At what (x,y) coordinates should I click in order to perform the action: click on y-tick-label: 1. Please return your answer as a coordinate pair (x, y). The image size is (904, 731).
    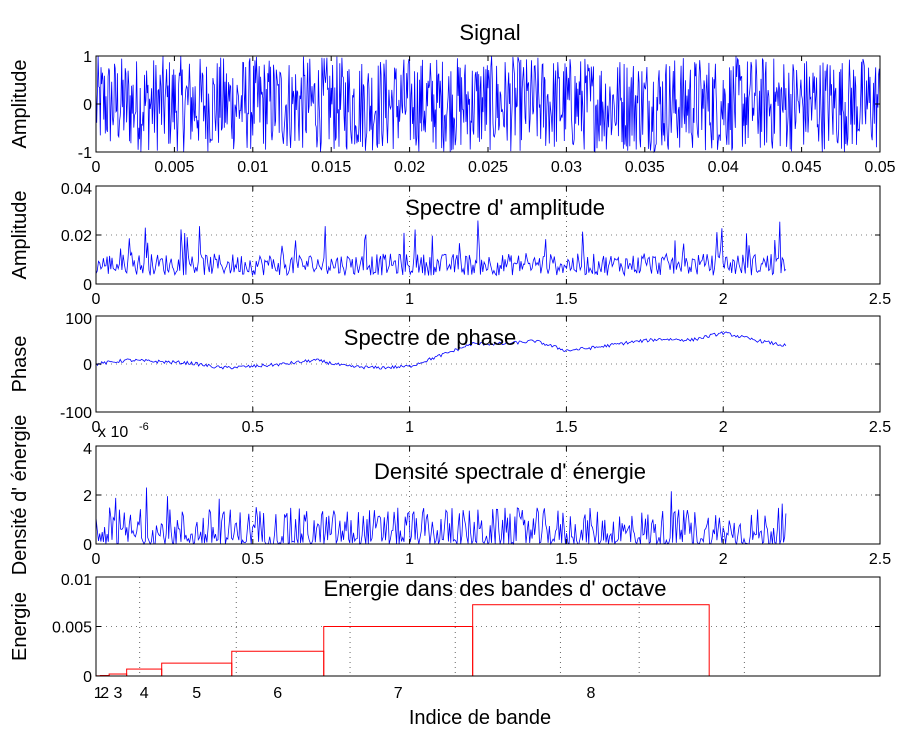
    Looking at the image, I should click on (87, 57).